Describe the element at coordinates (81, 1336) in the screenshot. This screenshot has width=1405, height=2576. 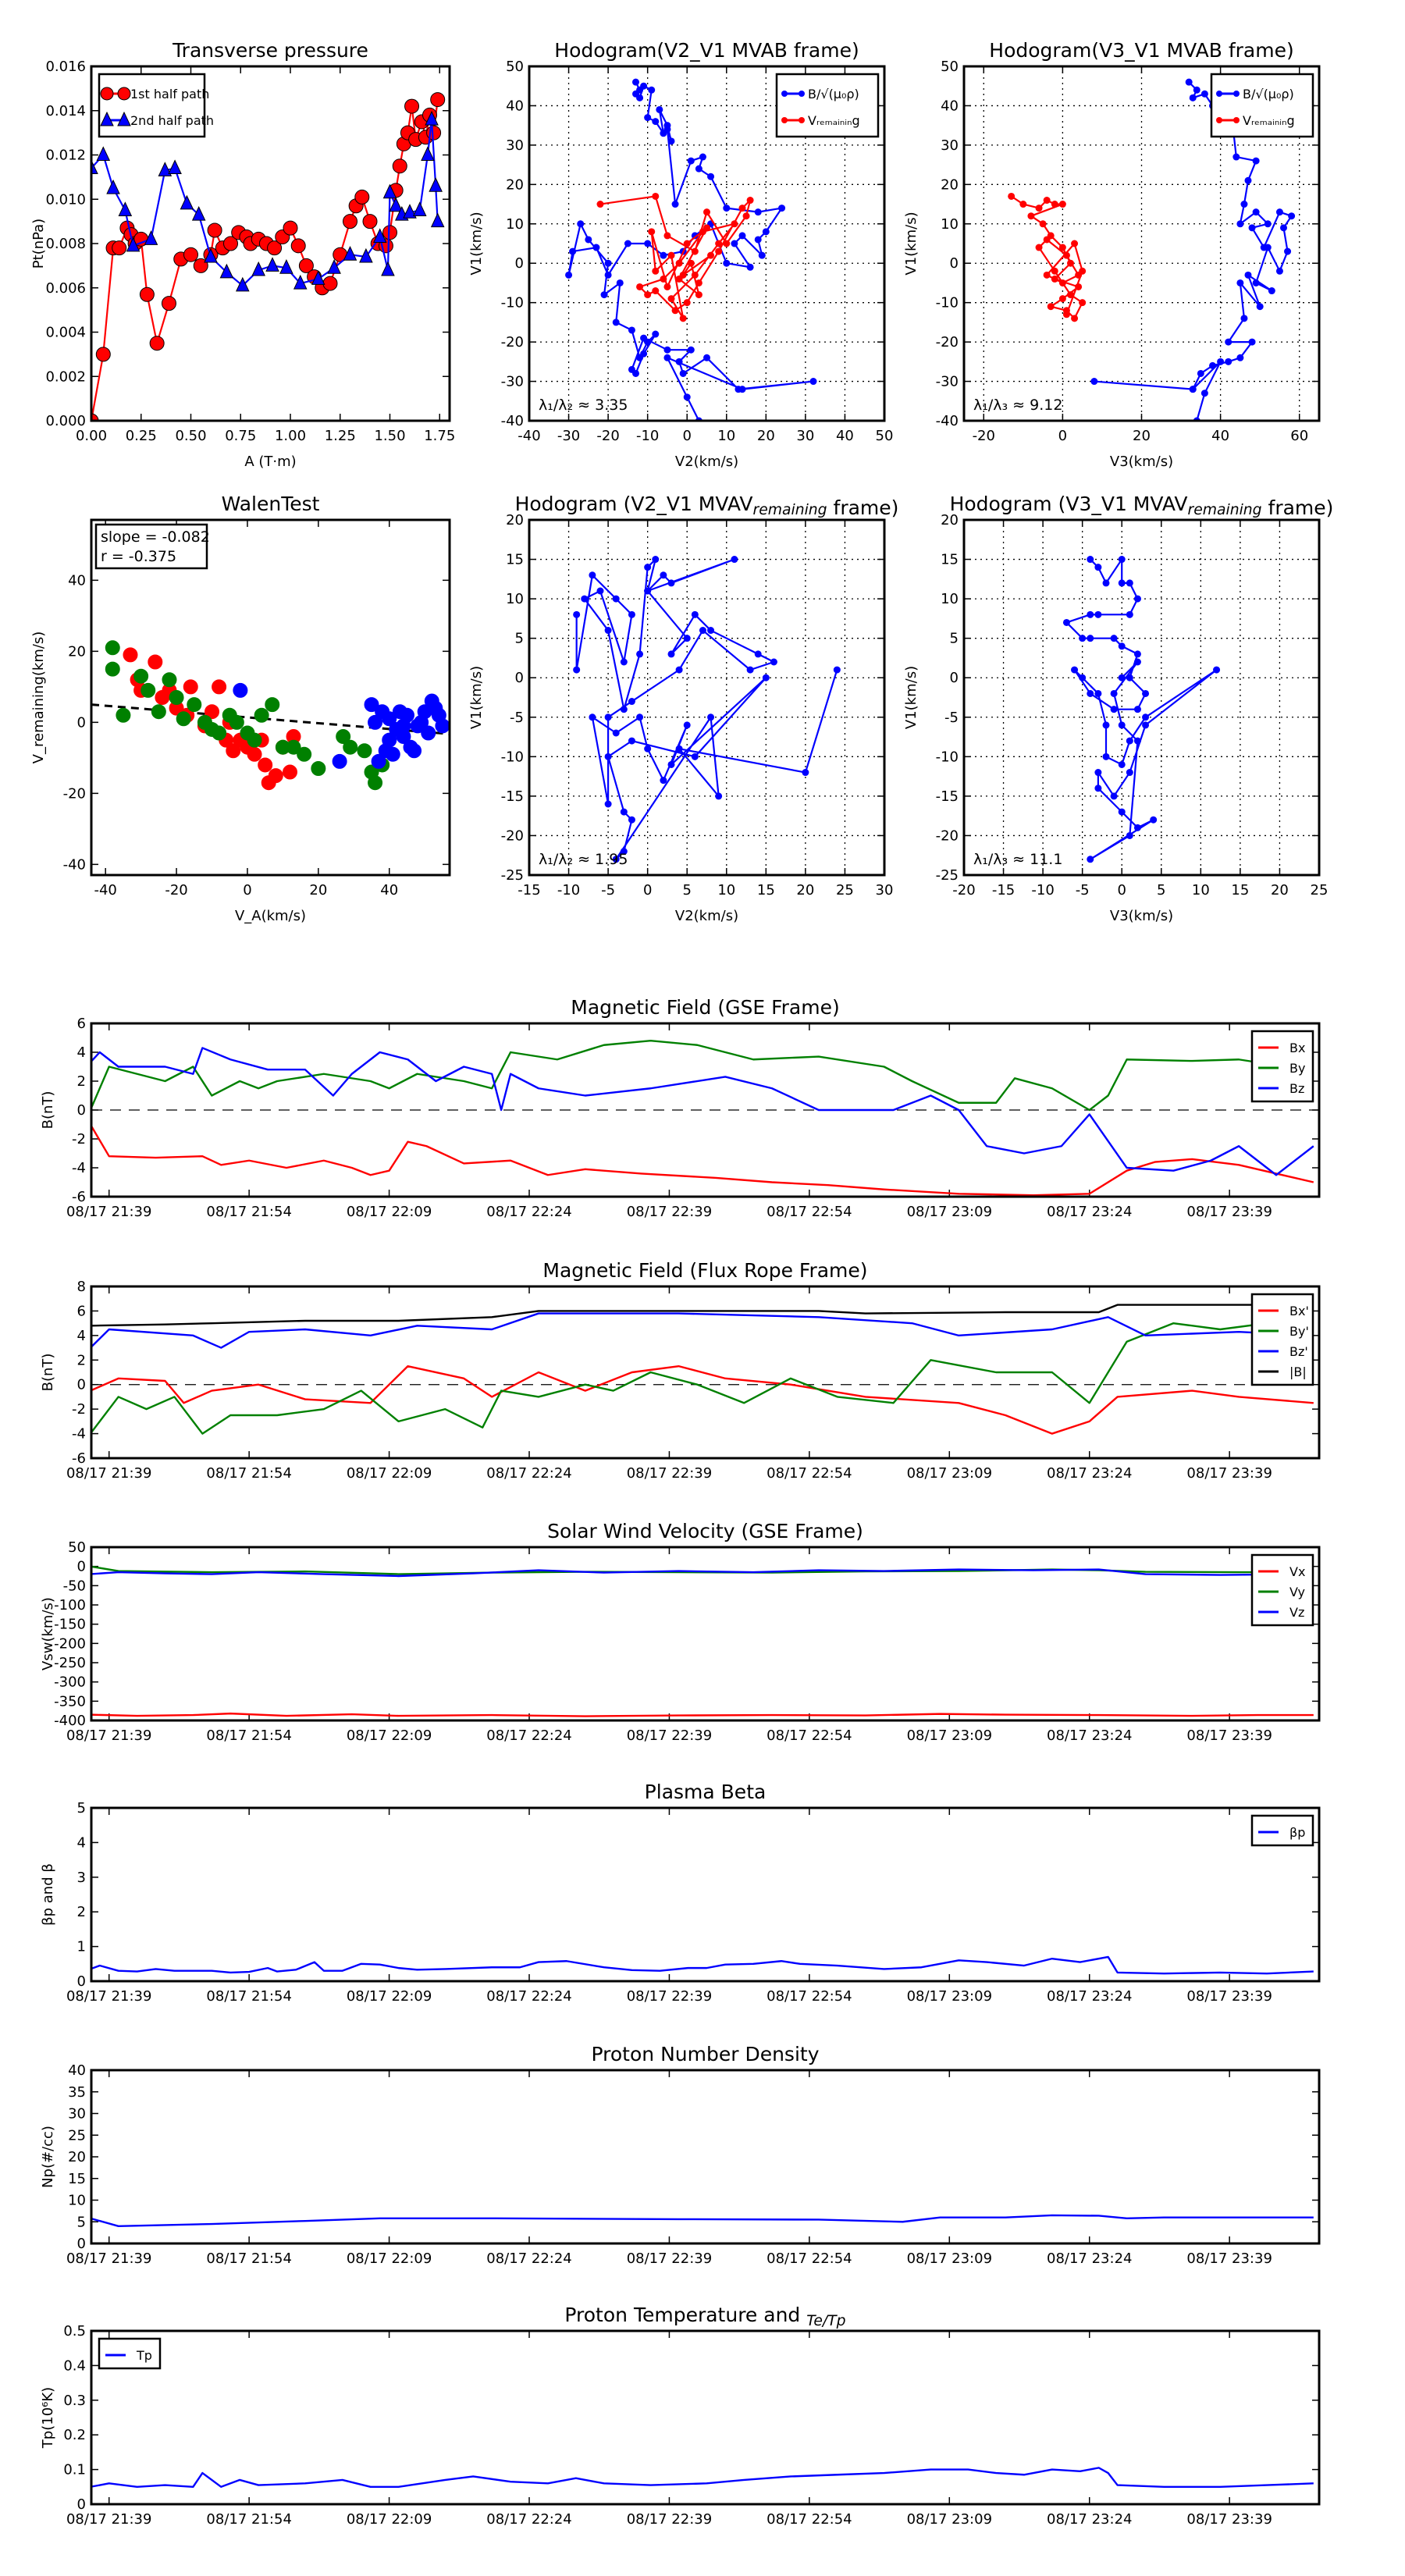
I see `y-tick-label: 4` at that location.